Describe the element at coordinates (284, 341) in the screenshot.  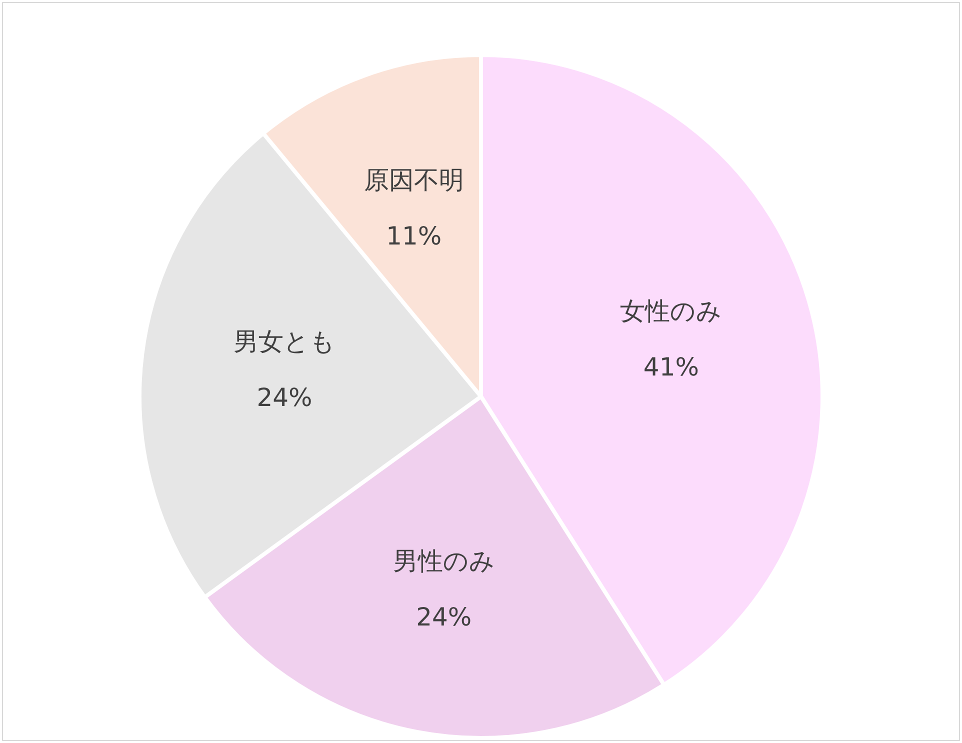
I see `slice-label: 男女とも` at that location.